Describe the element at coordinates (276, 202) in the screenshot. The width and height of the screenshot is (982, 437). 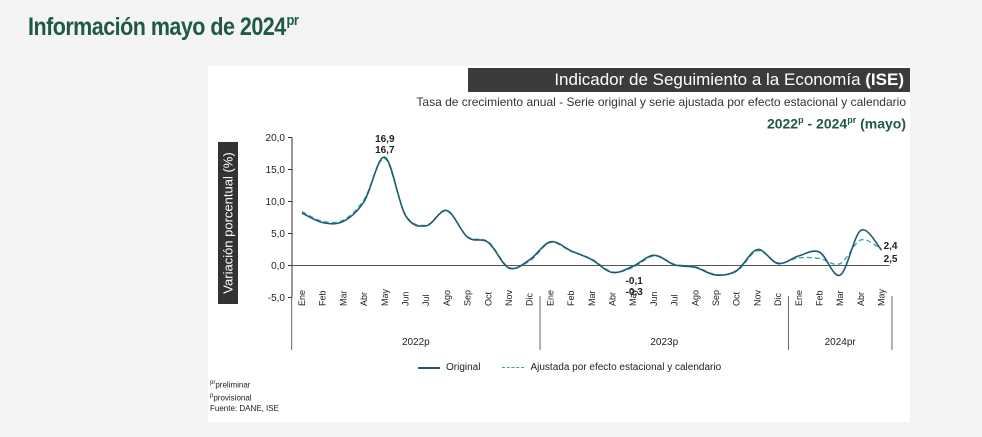
I see `y-tick-label: 10,0` at that location.